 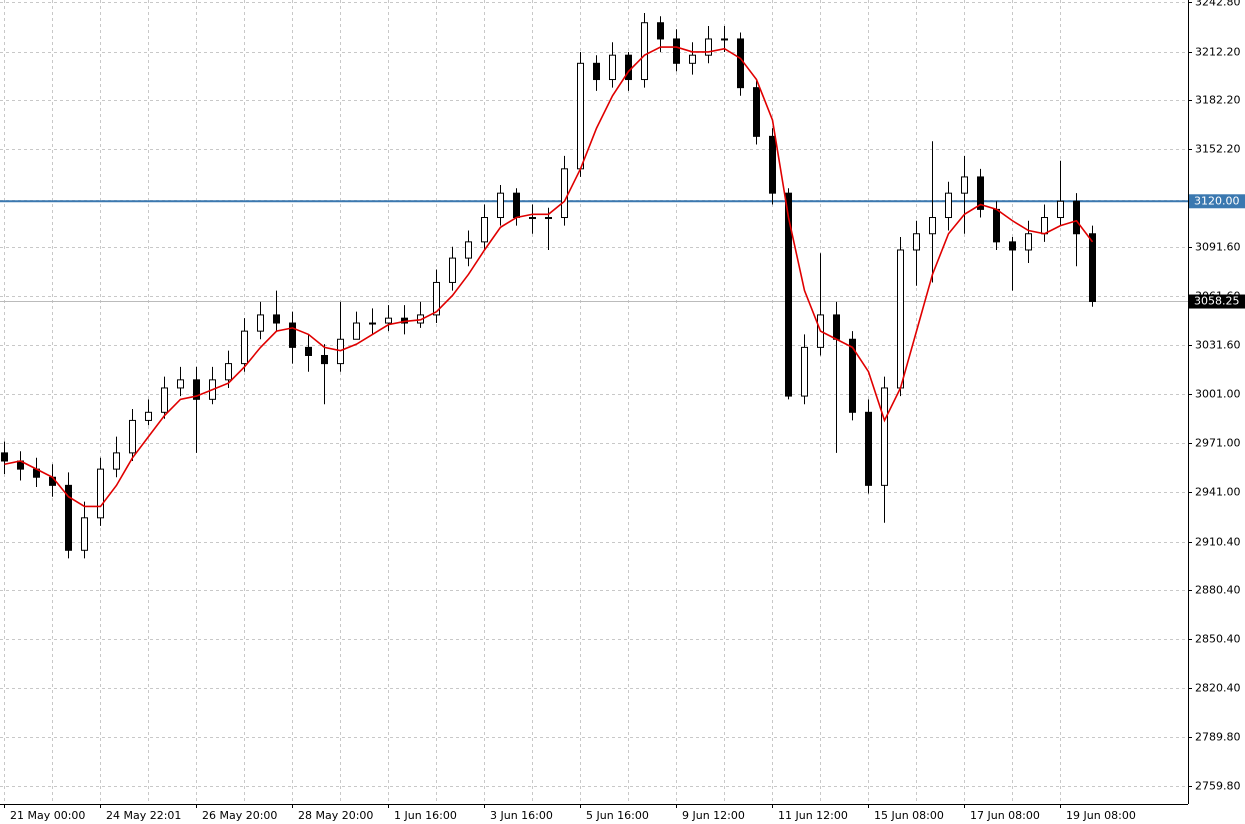 What do you see at coordinates (713, 815) in the screenshot?
I see `x-tick-label: 9 Jun 12:00` at bounding box center [713, 815].